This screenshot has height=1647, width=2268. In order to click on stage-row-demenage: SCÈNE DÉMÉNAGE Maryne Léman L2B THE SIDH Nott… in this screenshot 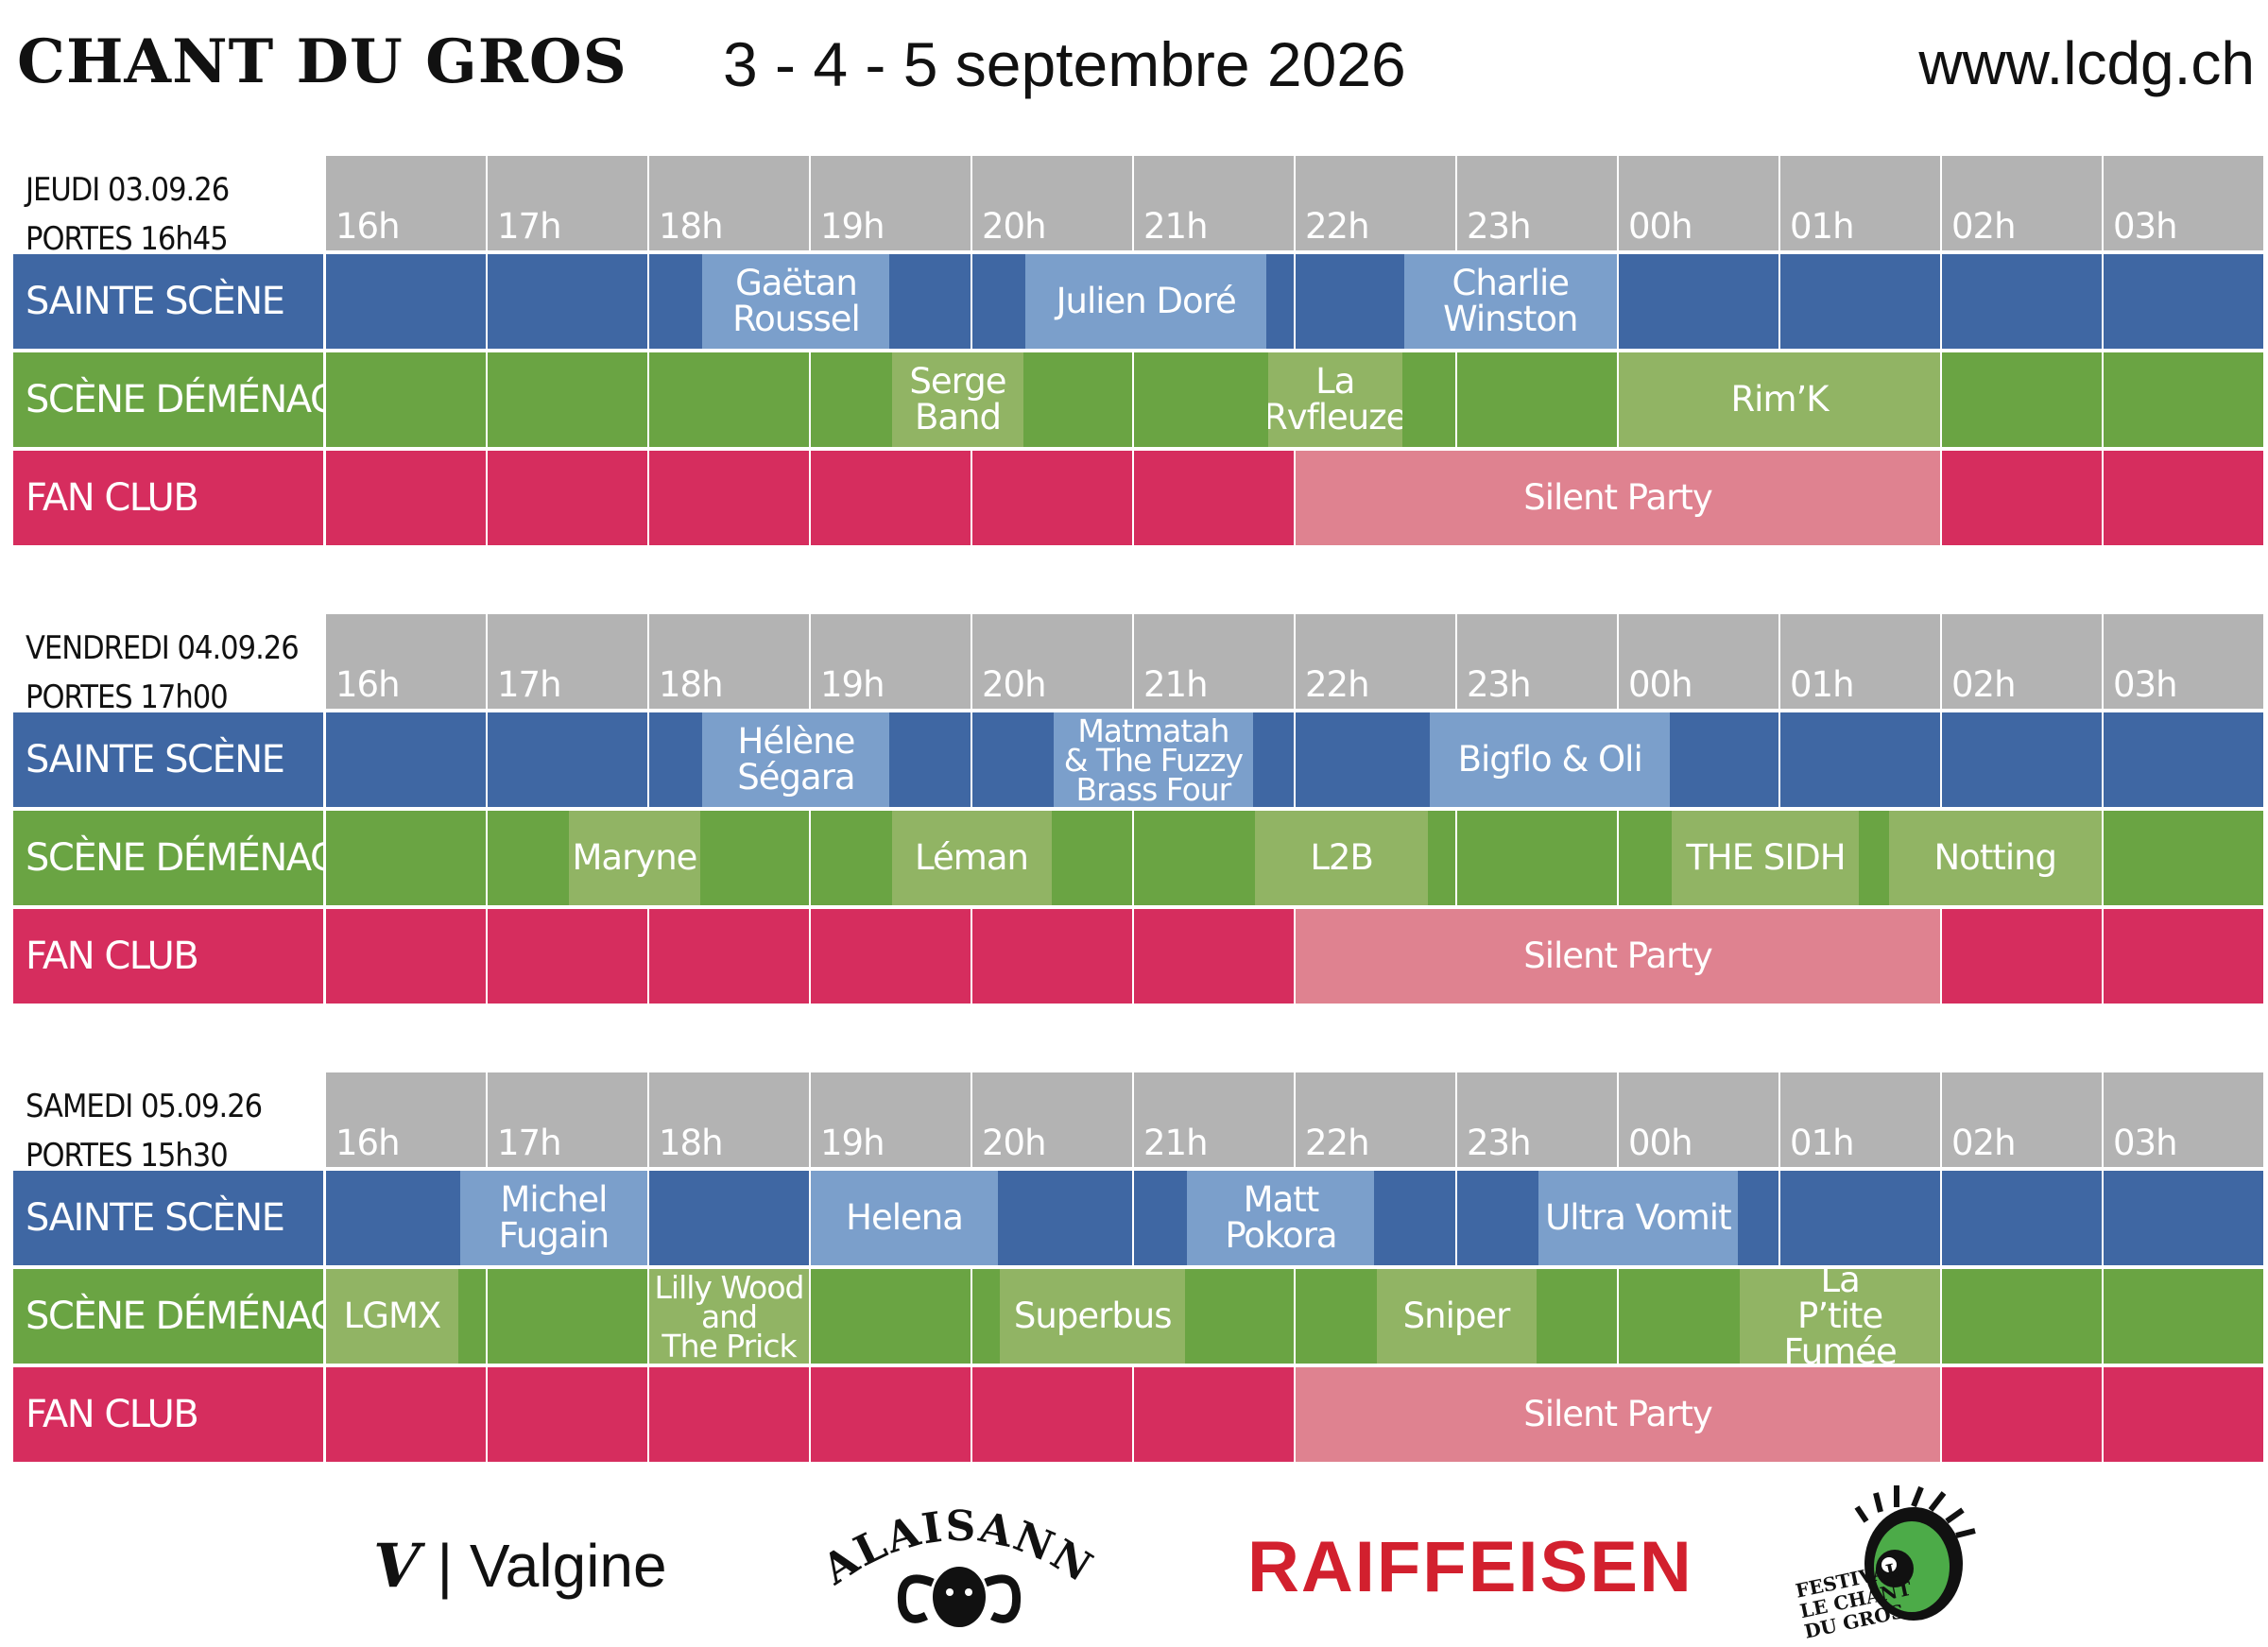, I will do `click(1134, 858)`.